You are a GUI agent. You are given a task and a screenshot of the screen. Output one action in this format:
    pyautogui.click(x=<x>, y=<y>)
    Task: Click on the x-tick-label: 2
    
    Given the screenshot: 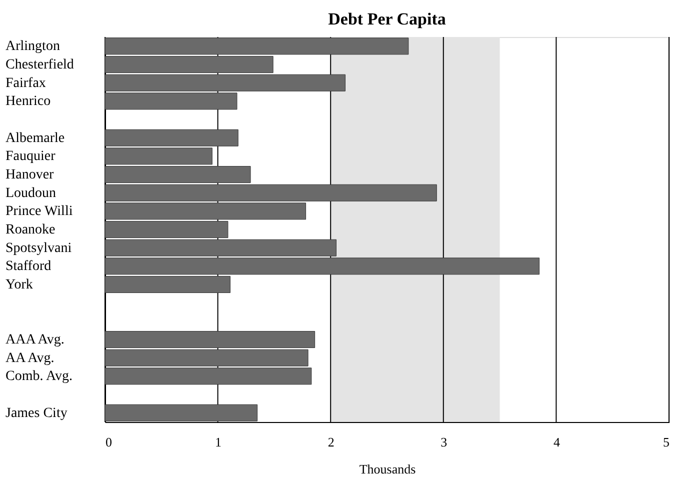 What is the action you would take?
    pyautogui.click(x=331, y=442)
    